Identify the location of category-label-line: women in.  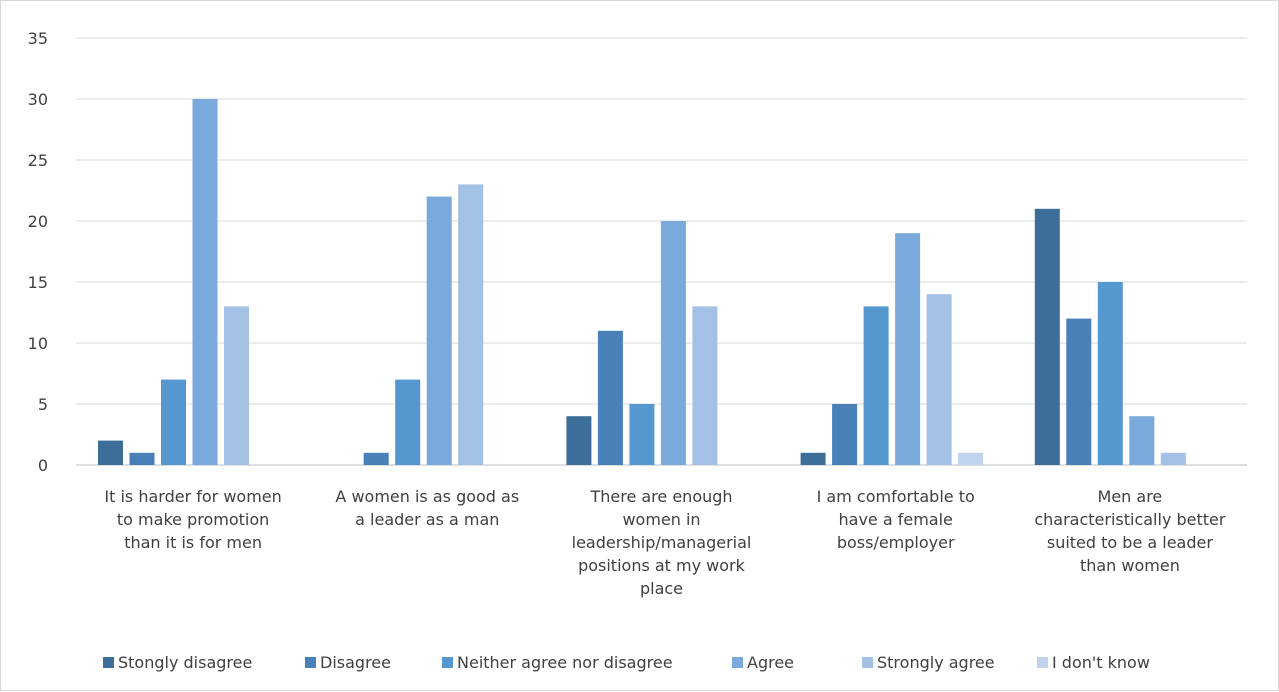
(661, 519).